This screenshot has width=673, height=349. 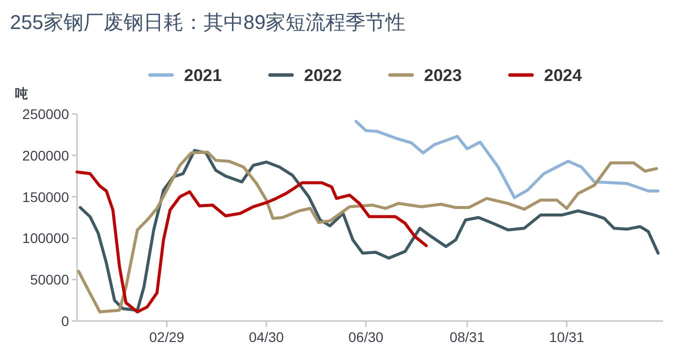 What do you see at coordinates (50, 280) in the screenshot?
I see `y-tick-label: 50000` at bounding box center [50, 280].